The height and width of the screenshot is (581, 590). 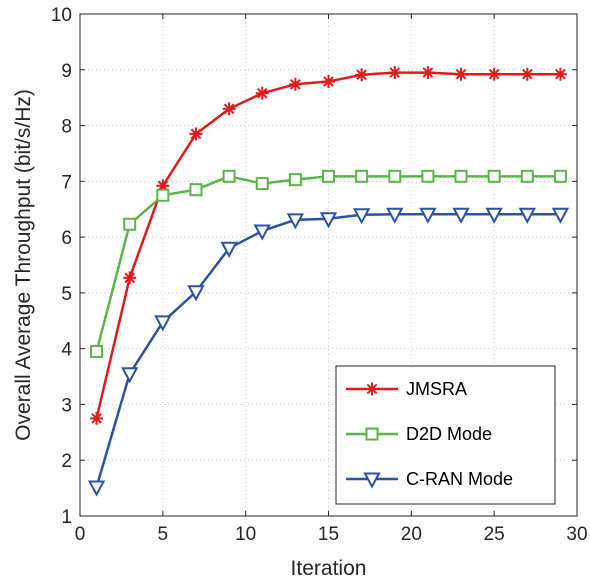 I want to click on y-axis-title: Overall Average Throughput (bit/s/Hz), so click(x=23, y=265).